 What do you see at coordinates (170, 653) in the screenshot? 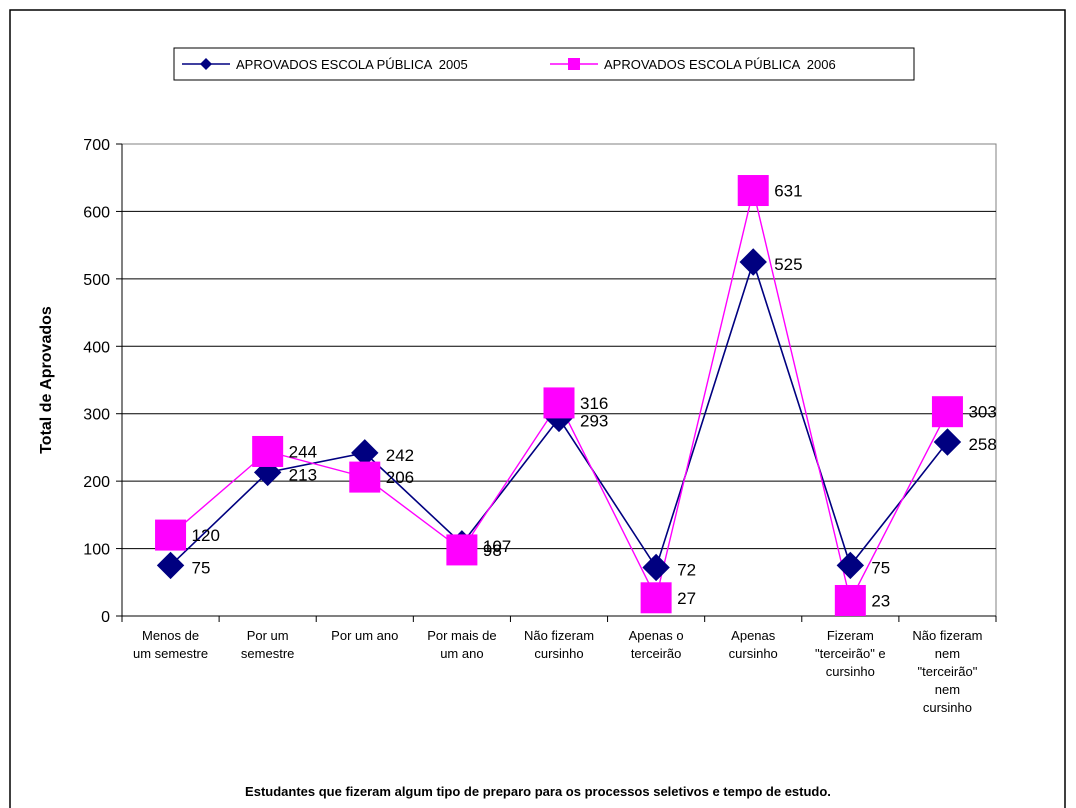
I see `x-category-label: um semestre` at bounding box center [170, 653].